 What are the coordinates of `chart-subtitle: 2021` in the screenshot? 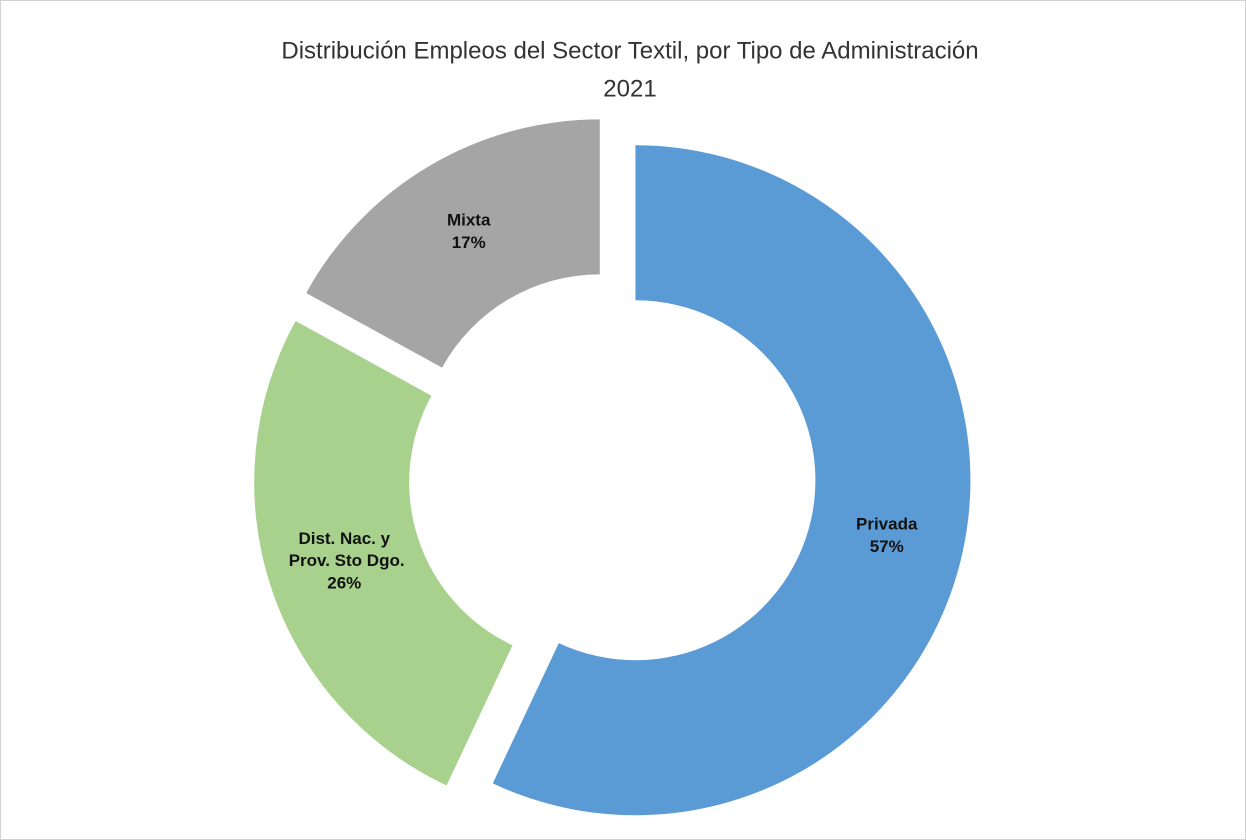 It's located at (629, 88).